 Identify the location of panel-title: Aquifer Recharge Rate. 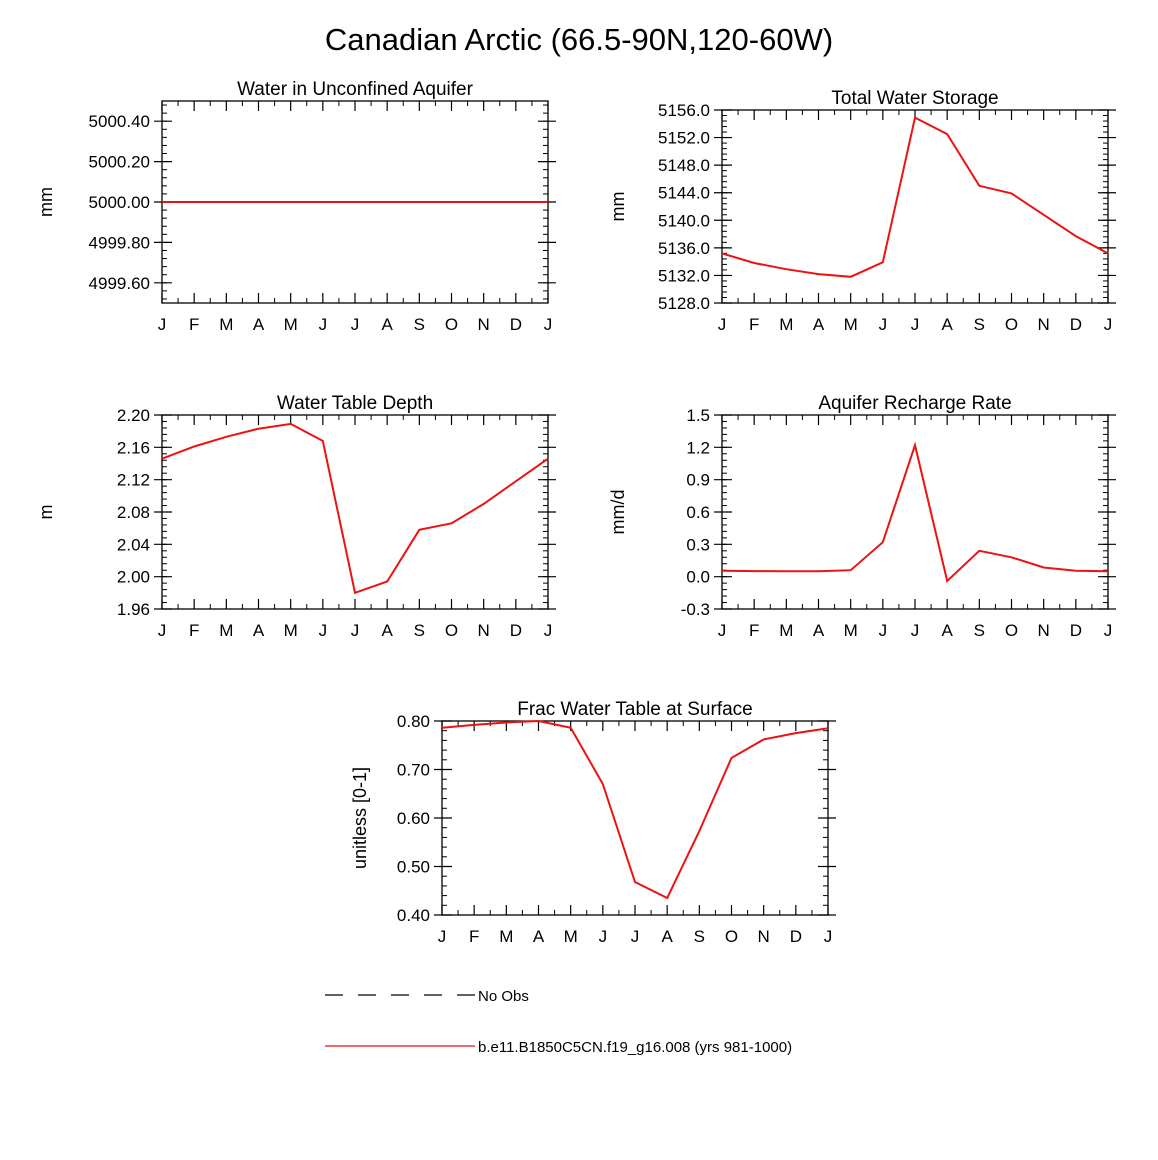
(914, 403).